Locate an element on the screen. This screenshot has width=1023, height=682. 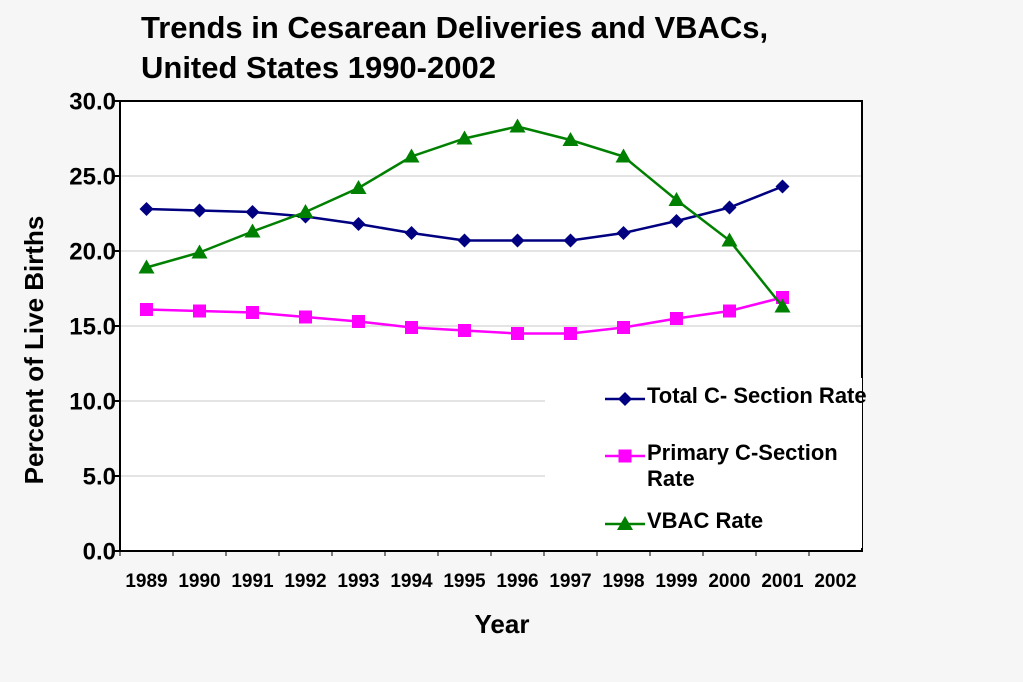
y-tick-label: 25.0 is located at coordinates (92, 176).